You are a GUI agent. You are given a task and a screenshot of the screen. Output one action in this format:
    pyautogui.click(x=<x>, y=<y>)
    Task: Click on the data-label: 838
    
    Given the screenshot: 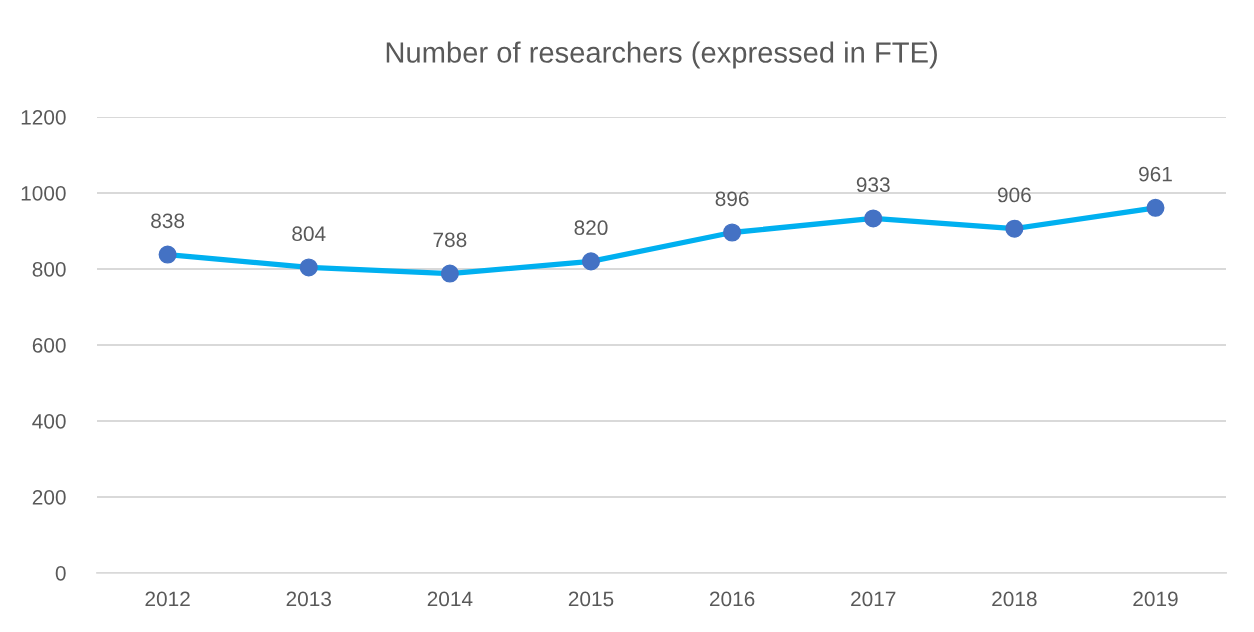 What is the action you would take?
    pyautogui.click(x=168, y=221)
    